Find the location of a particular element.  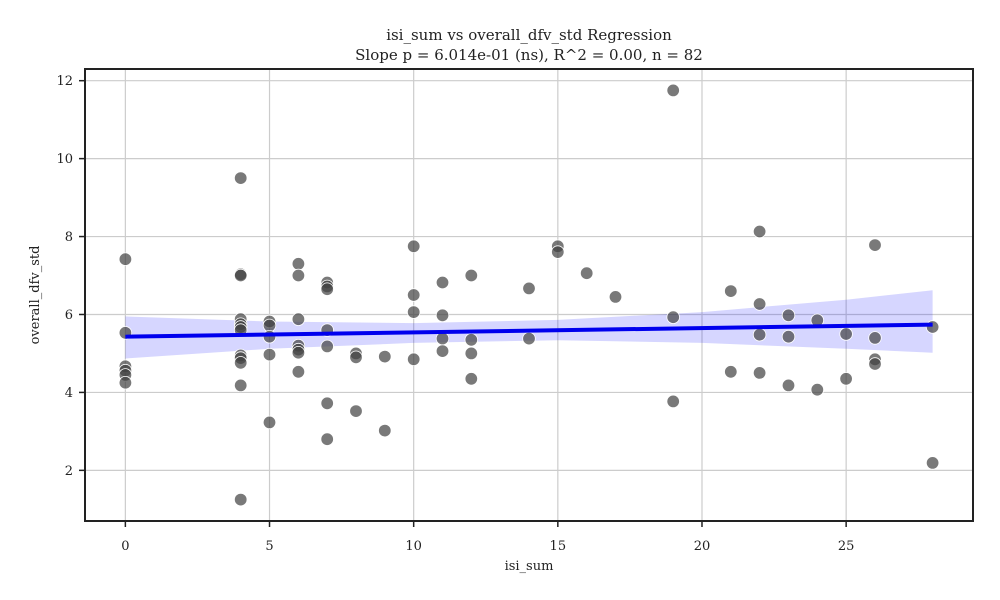

x-axis-label: isi_sum is located at coordinates (529, 566).